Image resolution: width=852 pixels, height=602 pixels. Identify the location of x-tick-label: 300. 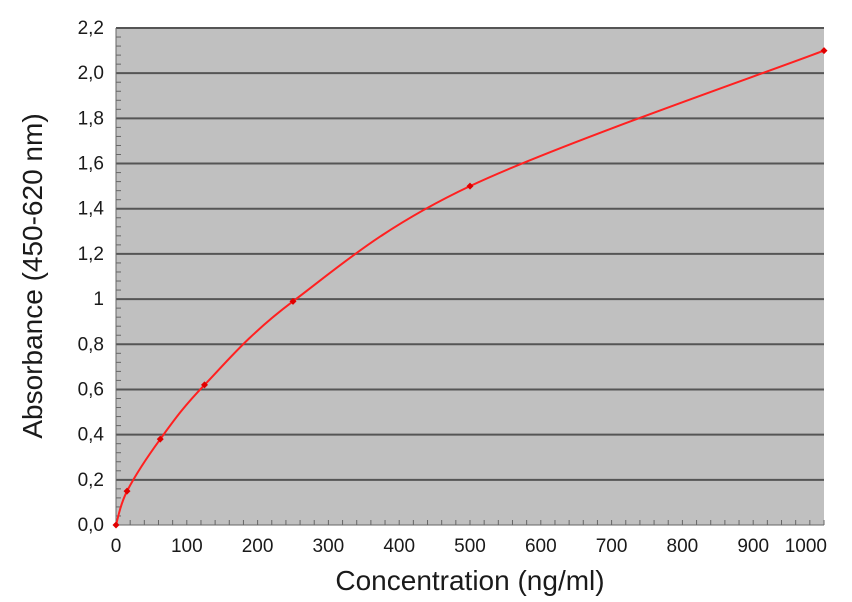
(329, 546).